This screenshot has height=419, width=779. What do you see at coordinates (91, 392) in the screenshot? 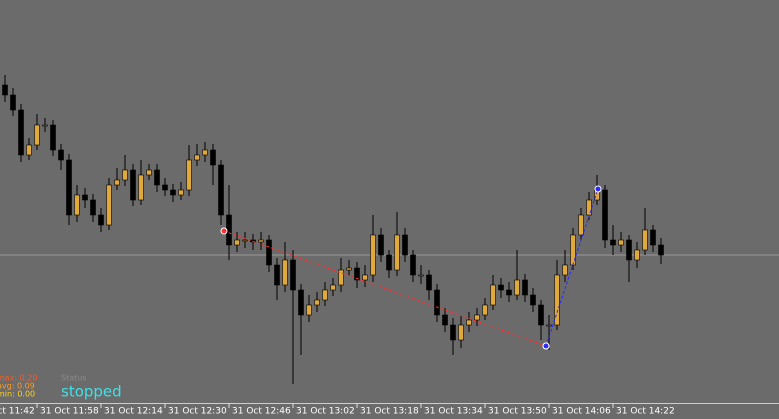
I see `status-value: stopped` at bounding box center [91, 392].